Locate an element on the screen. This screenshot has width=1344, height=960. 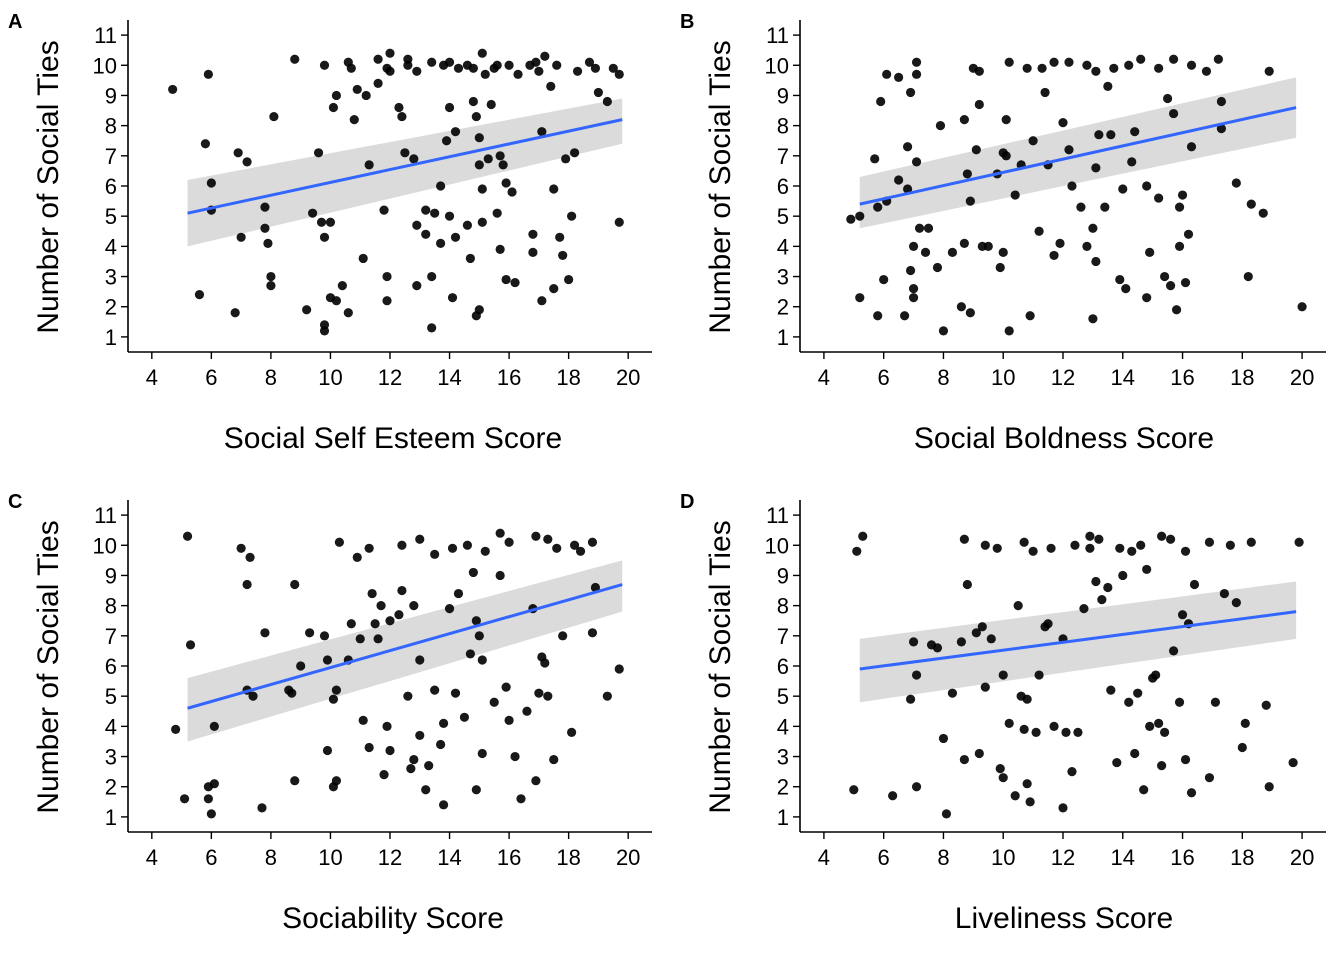
panel-d-y-tick-label: 6 is located at coordinates (783, 666).